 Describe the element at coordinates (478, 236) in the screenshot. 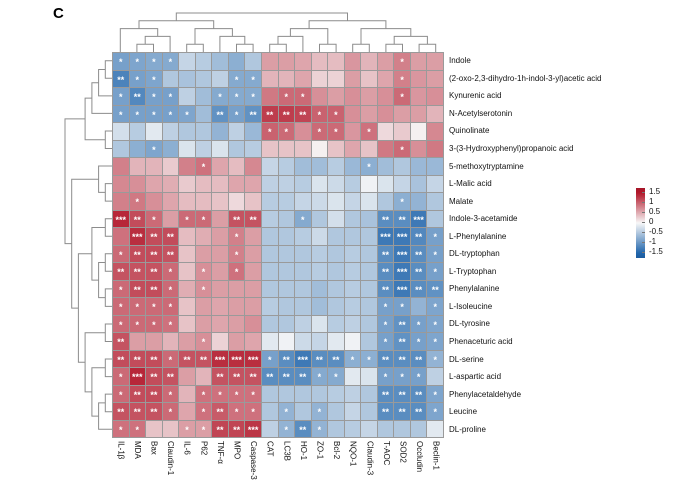

I see `row-label: L-Phenylalanine` at that location.